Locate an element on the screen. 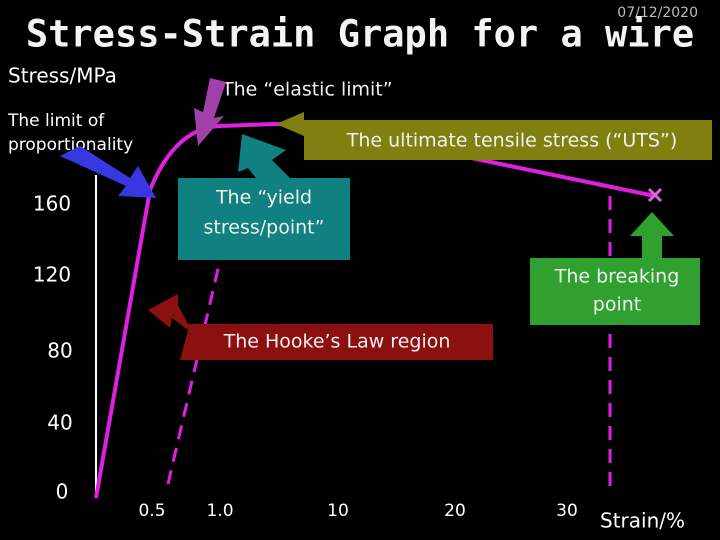  x-tick-label: 10 is located at coordinates (338, 511).